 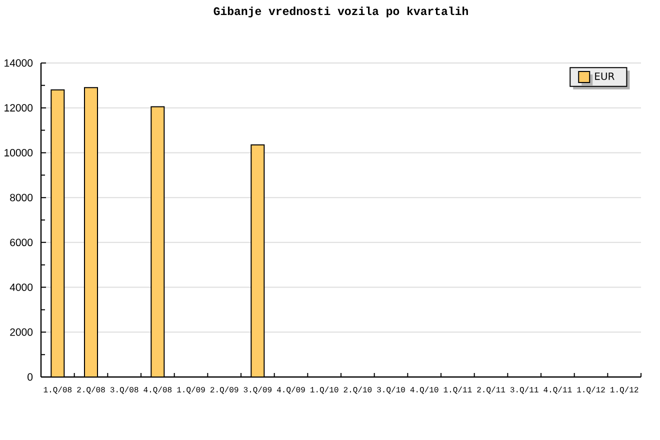 What do you see at coordinates (30, 377) in the screenshot?
I see `y-tick-label: 0` at bounding box center [30, 377].